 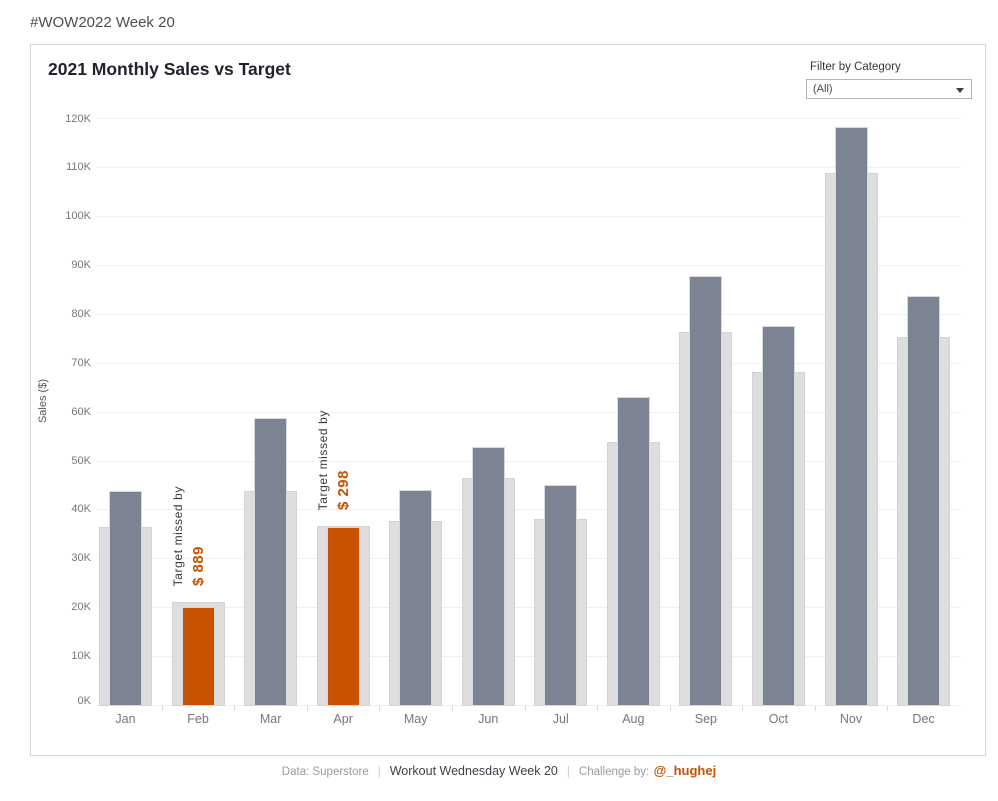 I want to click on annotation-value: $ 889, so click(x=199, y=566).